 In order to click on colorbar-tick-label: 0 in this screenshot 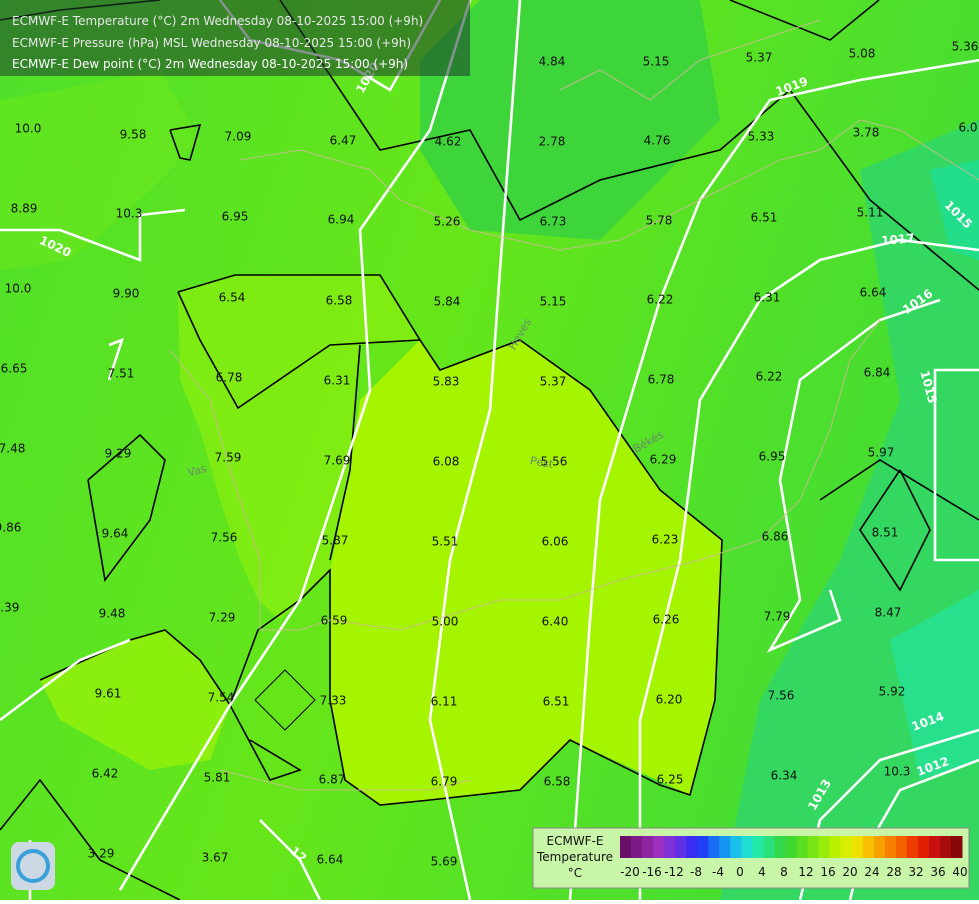, I will do `click(740, 872)`.